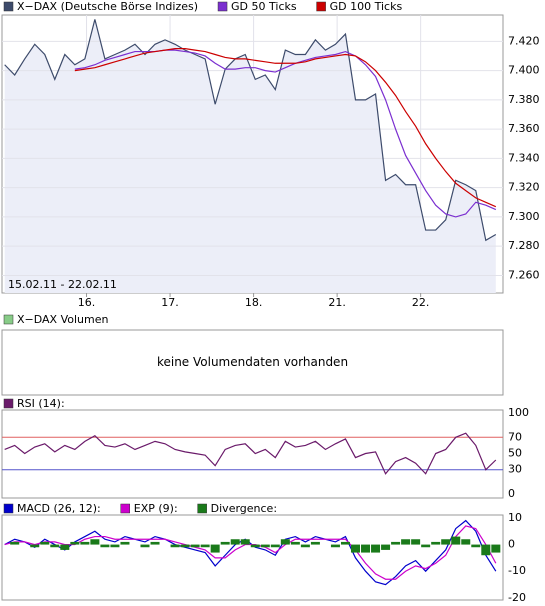 The image size is (545, 606). I want to click on y-tick-label: 10, so click(515, 517).